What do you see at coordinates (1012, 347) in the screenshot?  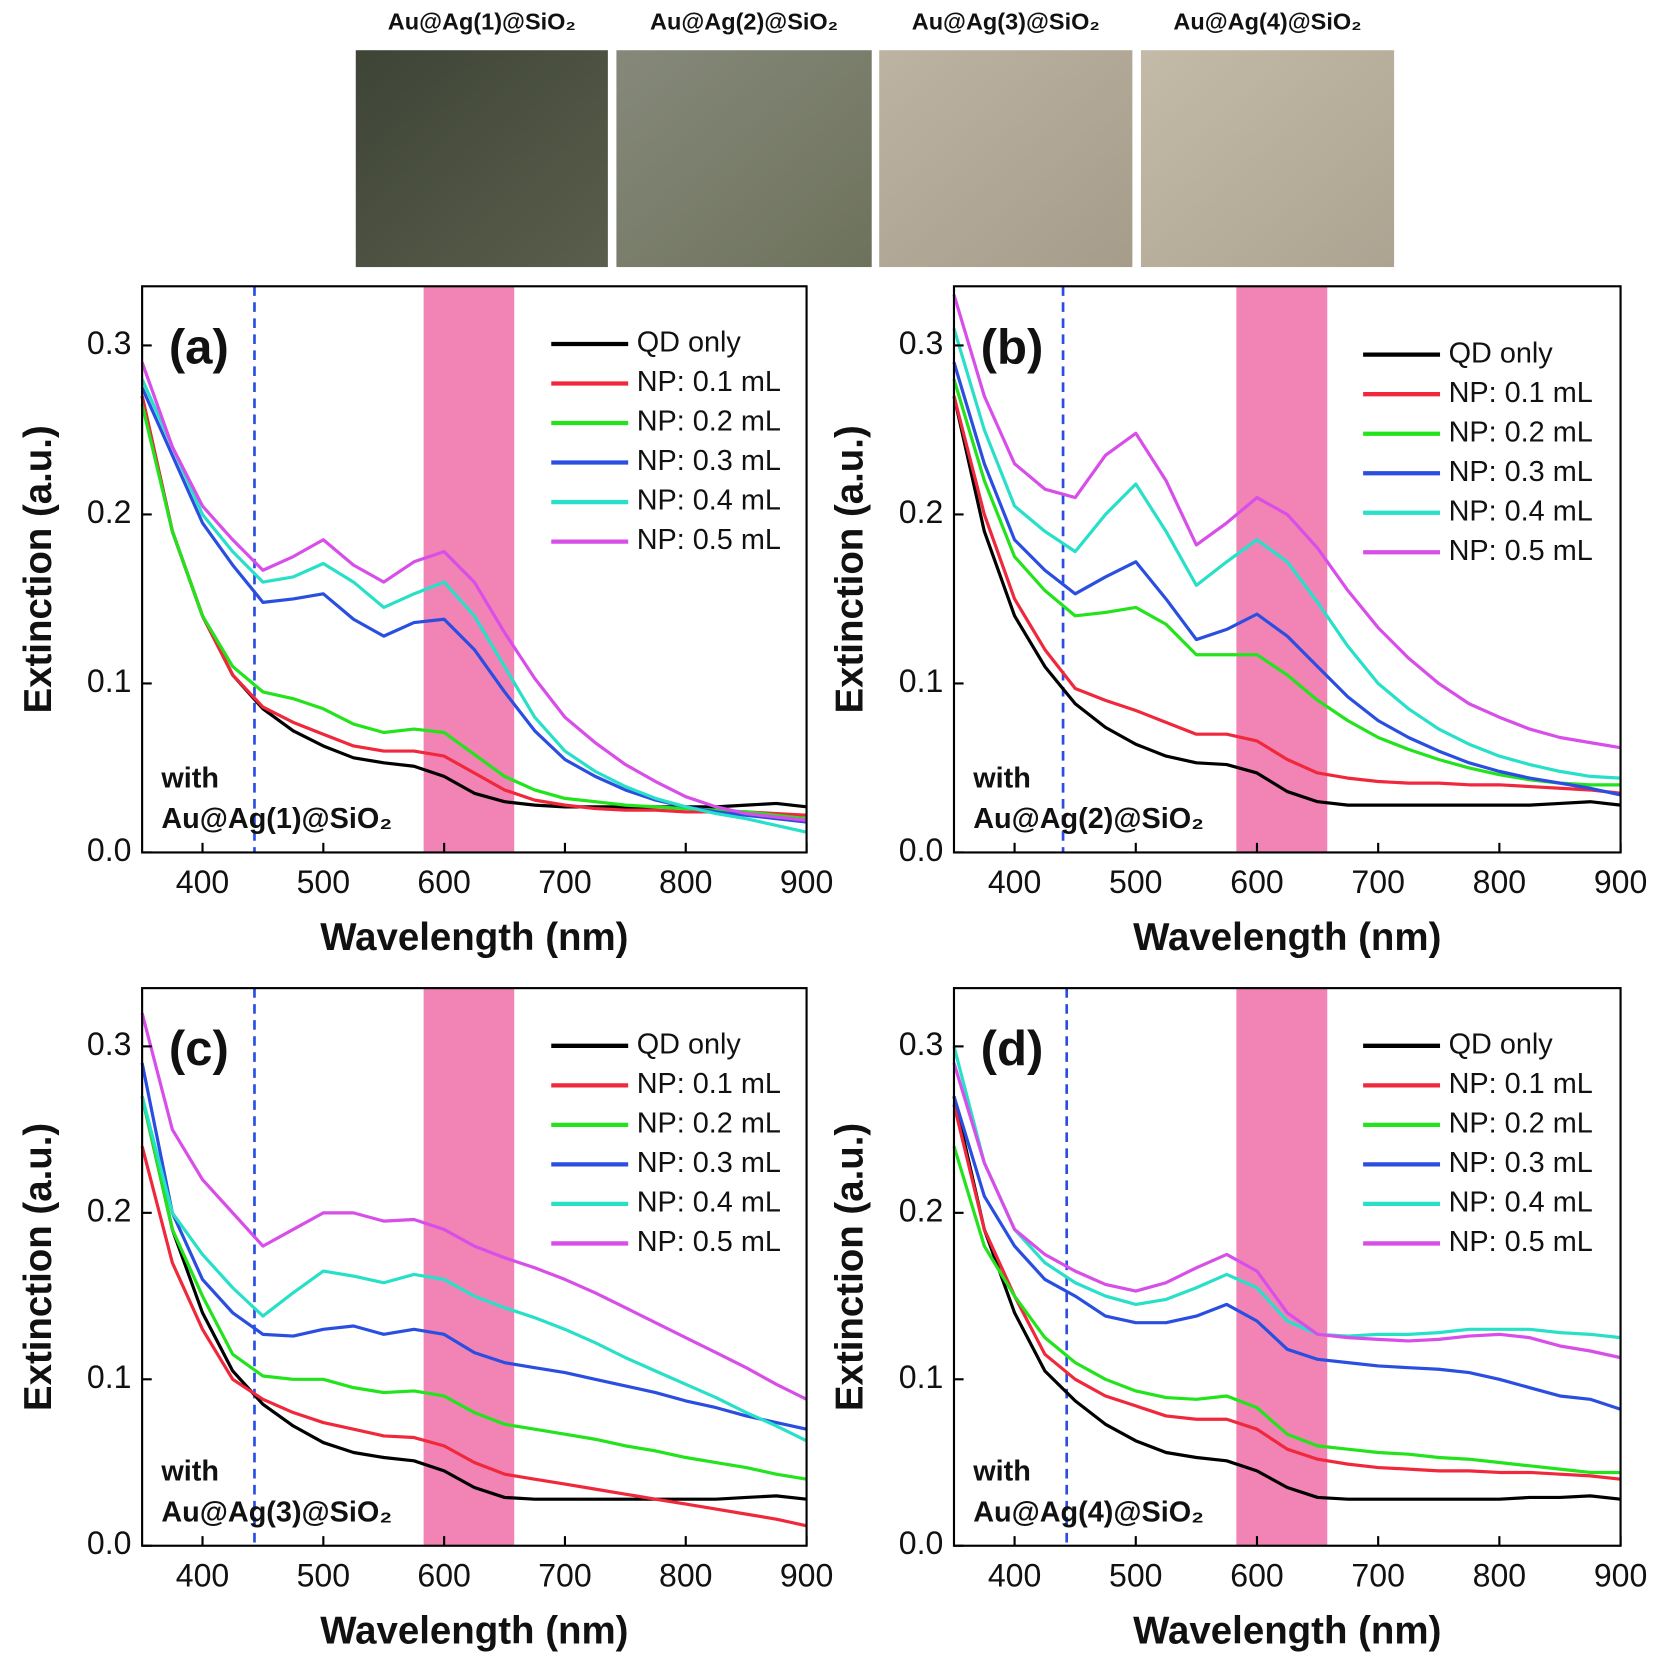 I see `panel-title: (b)` at bounding box center [1012, 347].